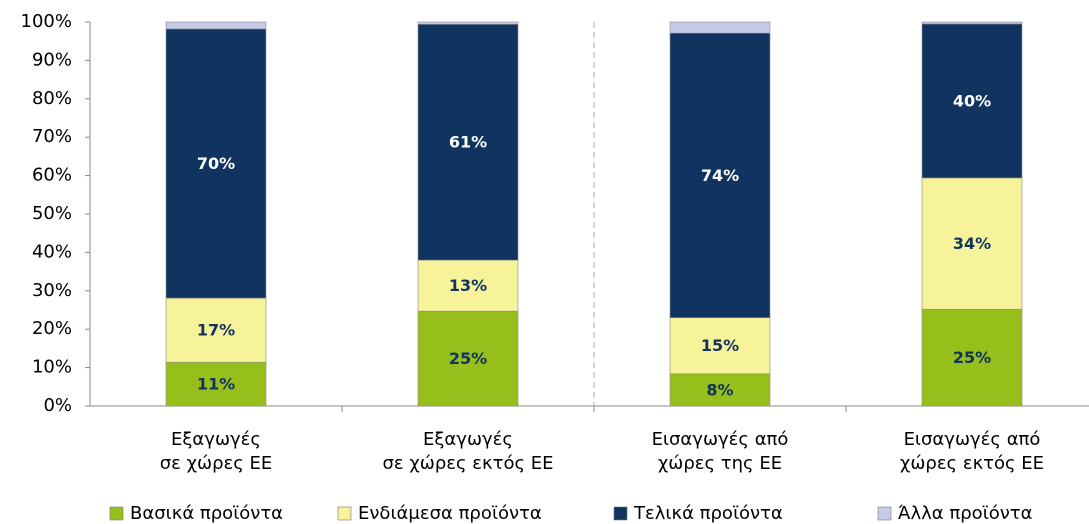 The height and width of the screenshot is (524, 1089). Describe the element at coordinates (52, 213) in the screenshot. I see `y-tick-label: 50%` at that location.